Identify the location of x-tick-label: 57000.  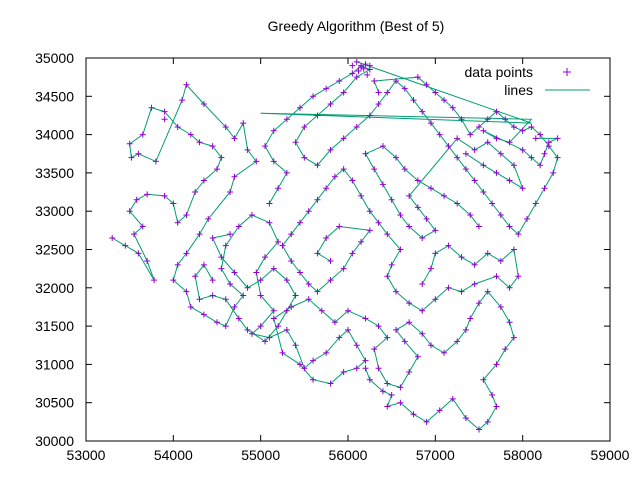
(435, 455).